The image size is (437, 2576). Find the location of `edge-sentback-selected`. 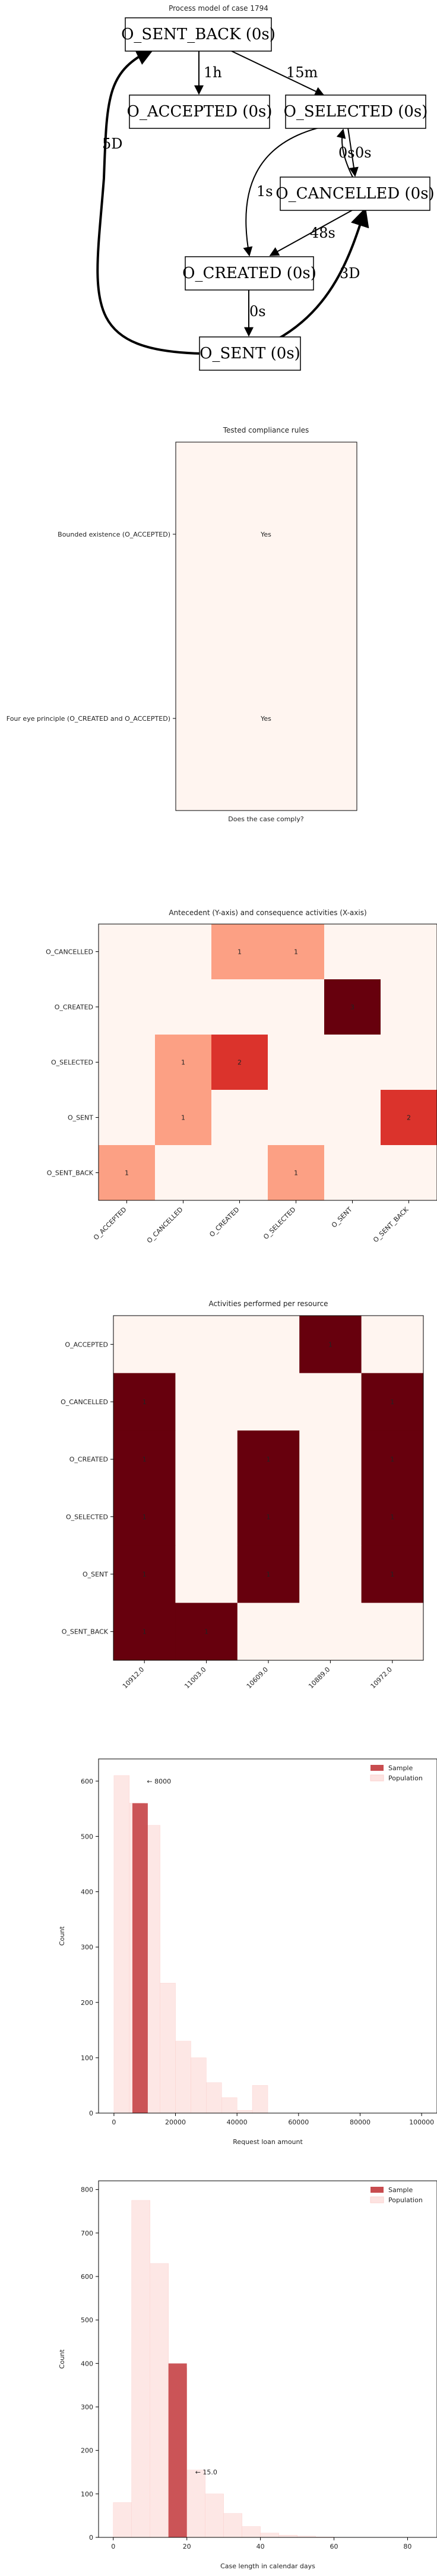

edge-sentback-selected is located at coordinates (278, 74).